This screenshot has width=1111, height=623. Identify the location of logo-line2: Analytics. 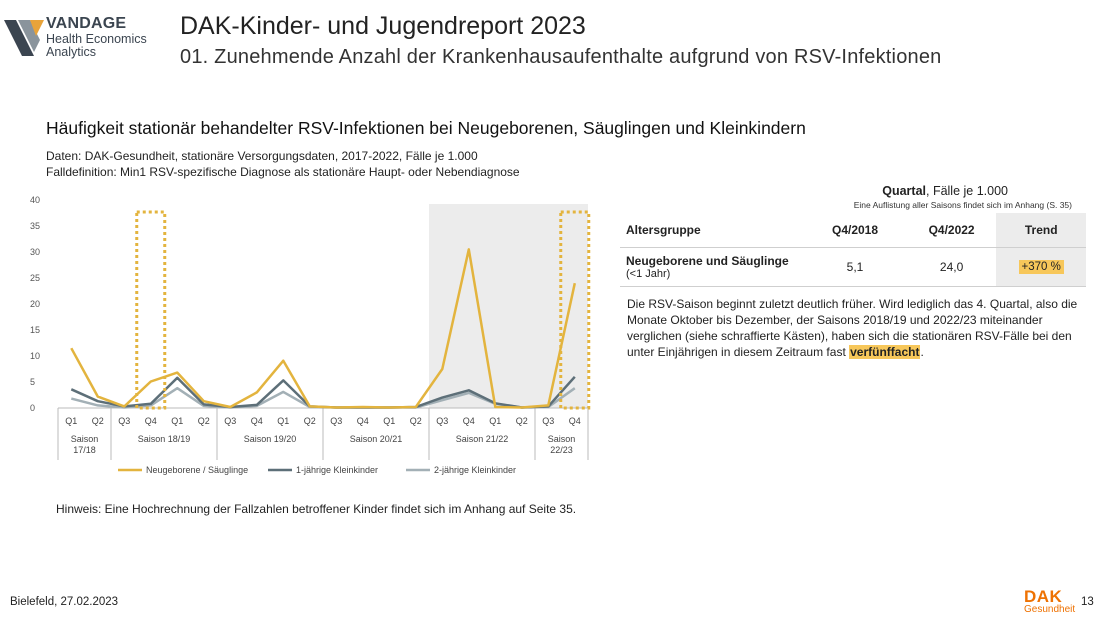
(71, 51).